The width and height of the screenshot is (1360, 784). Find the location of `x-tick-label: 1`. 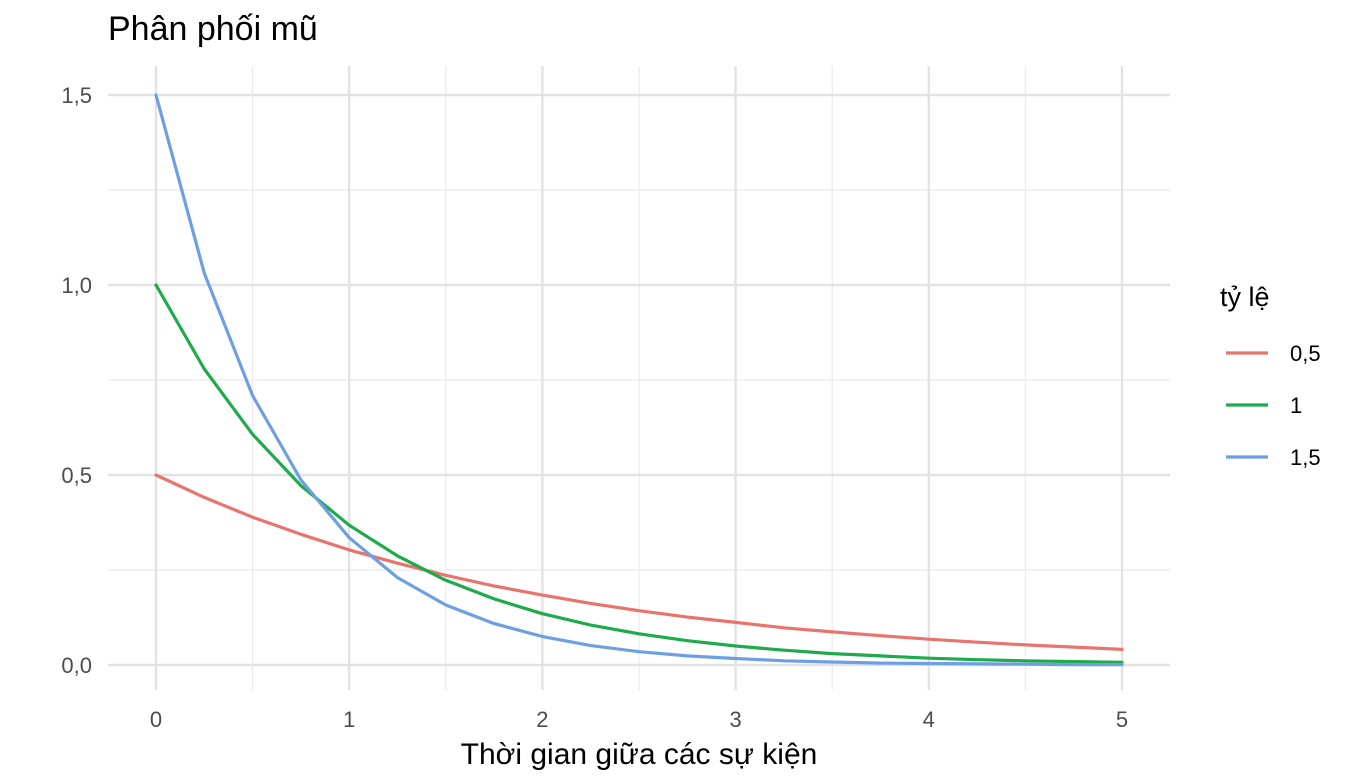

x-tick-label: 1 is located at coordinates (349, 719).